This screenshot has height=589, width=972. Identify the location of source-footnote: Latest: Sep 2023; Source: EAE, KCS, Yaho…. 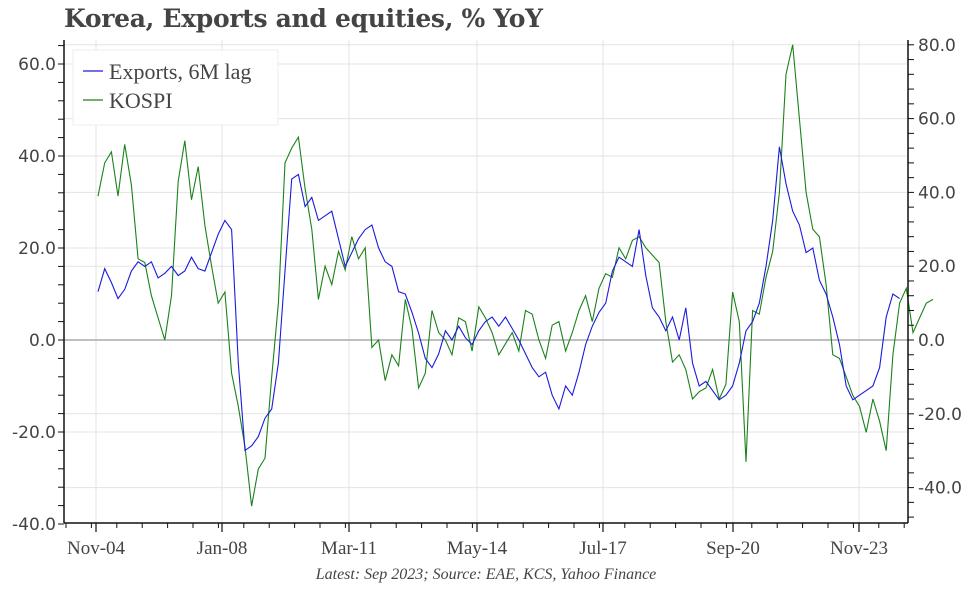
(486, 574).